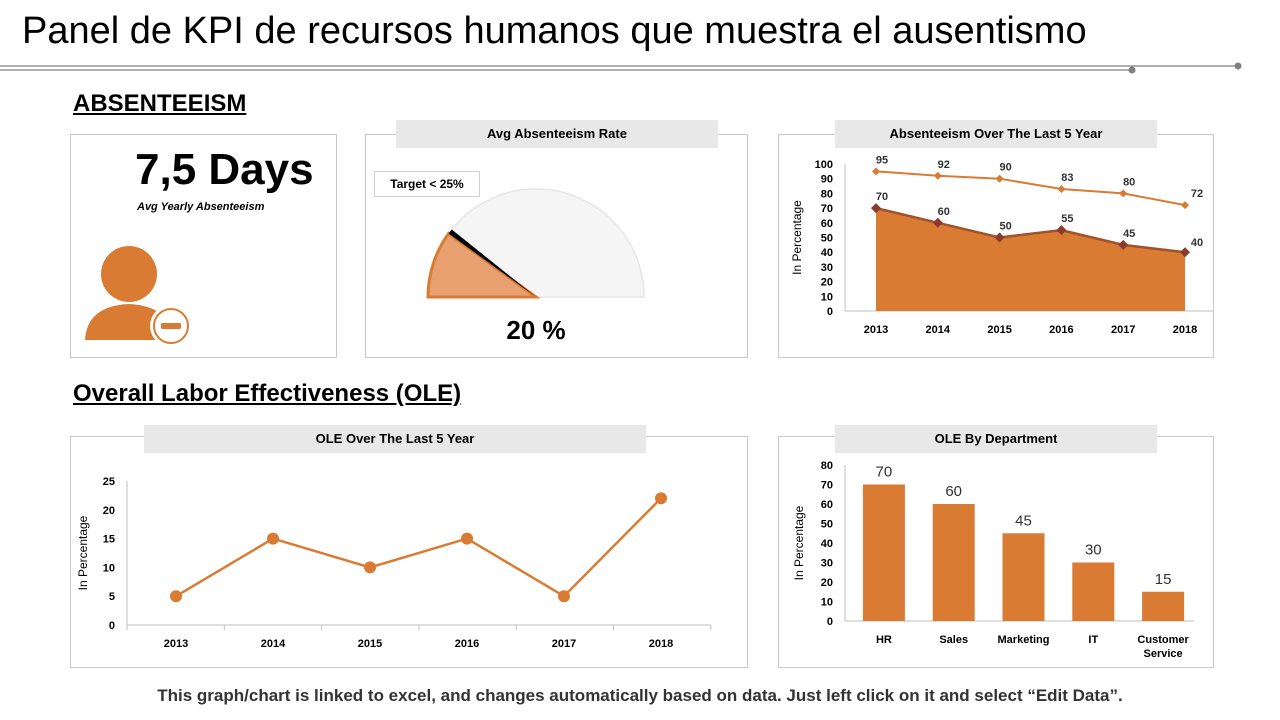 This screenshot has width=1280, height=720. Describe the element at coordinates (827, 297) in the screenshot. I see `abs5-y-tick: 10` at that location.